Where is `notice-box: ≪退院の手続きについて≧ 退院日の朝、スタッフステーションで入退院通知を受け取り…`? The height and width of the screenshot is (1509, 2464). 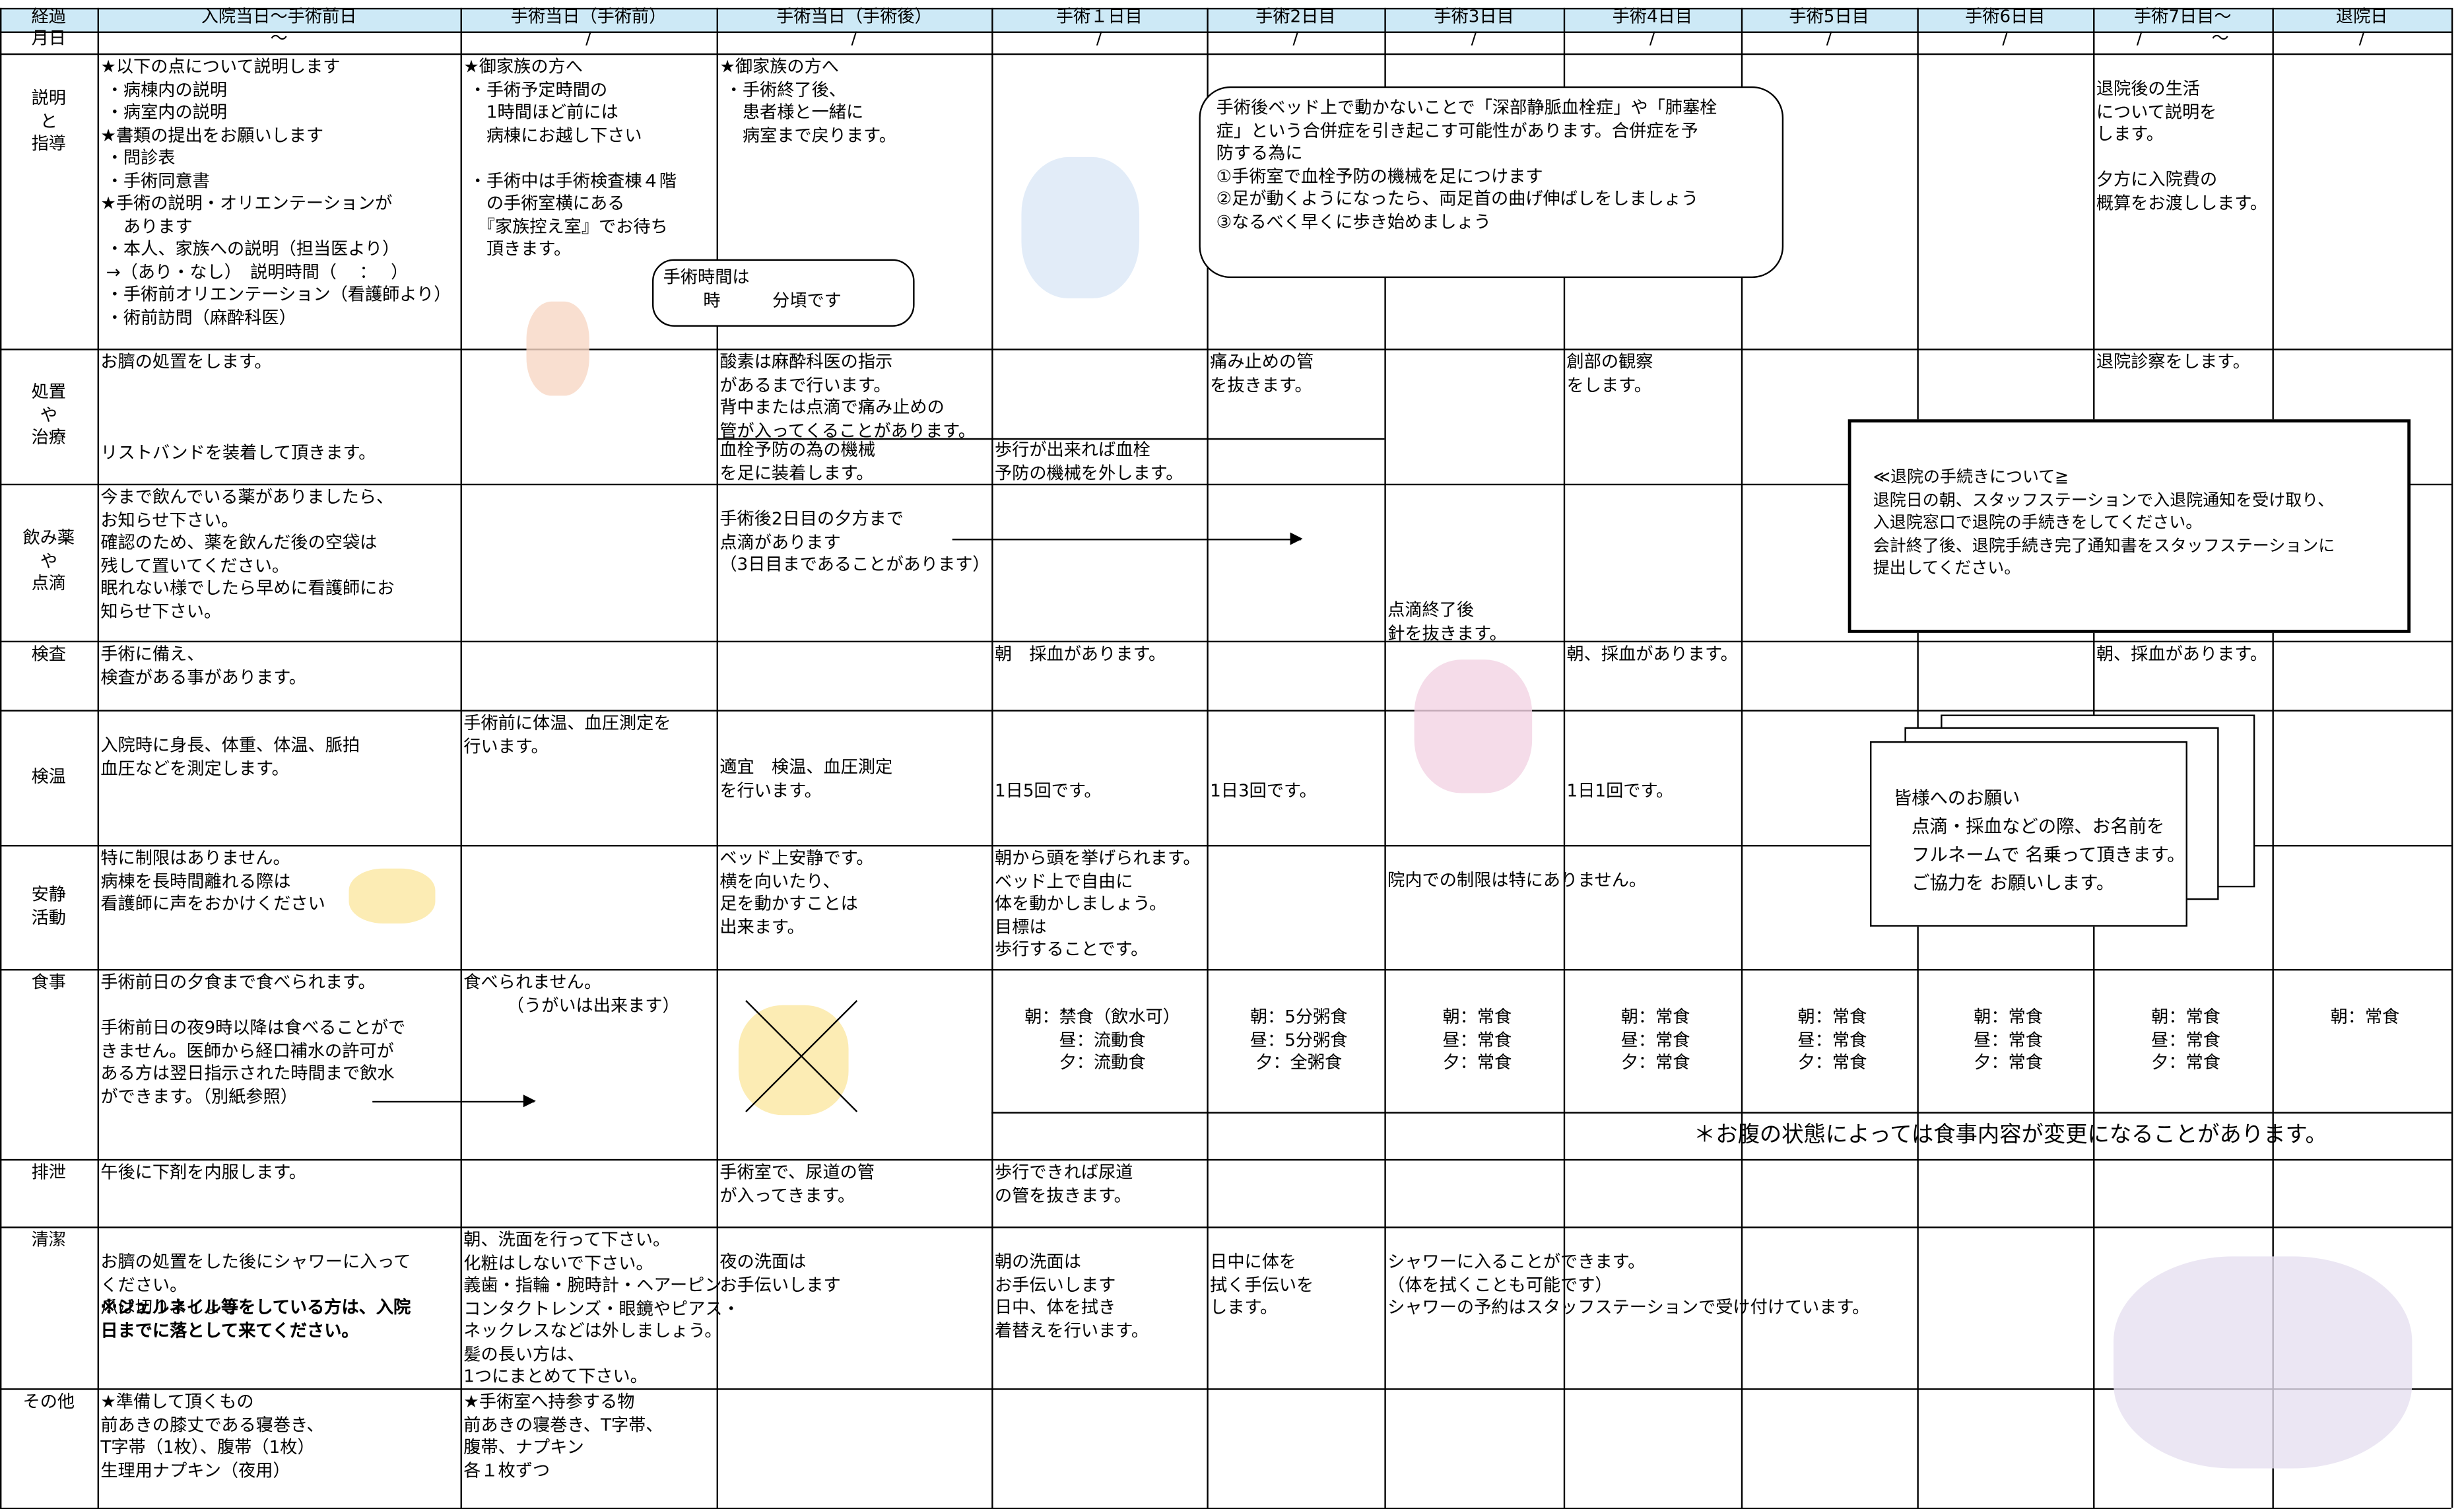
notice-box: ≪退院の手続きについて≧ 退院日の朝、スタッフステーションで入退院通知を受け取り… is located at coordinates (2129, 526).